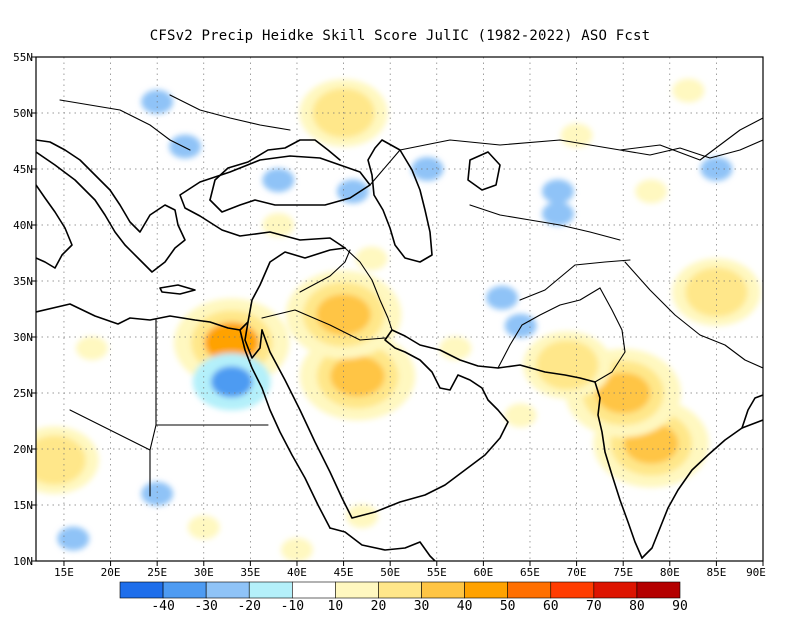  What do you see at coordinates (551, 606) in the screenshot?
I see `colorbar-label: 60` at bounding box center [551, 606].